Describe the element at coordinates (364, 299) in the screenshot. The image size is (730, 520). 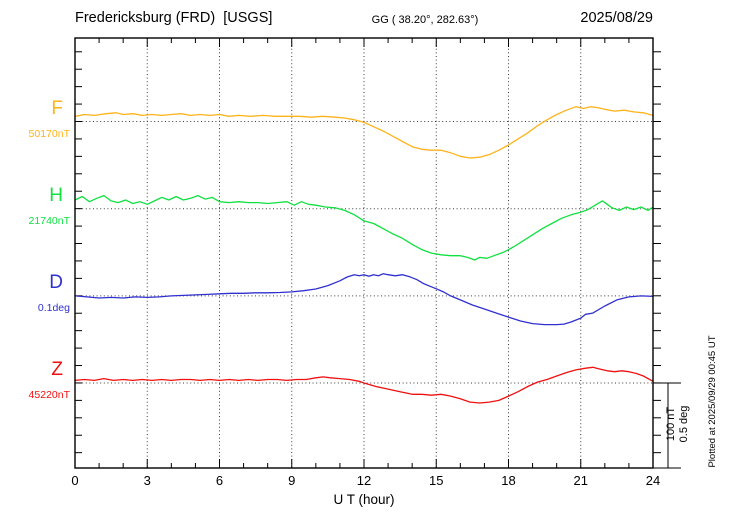
I see `trace-D` at that location.